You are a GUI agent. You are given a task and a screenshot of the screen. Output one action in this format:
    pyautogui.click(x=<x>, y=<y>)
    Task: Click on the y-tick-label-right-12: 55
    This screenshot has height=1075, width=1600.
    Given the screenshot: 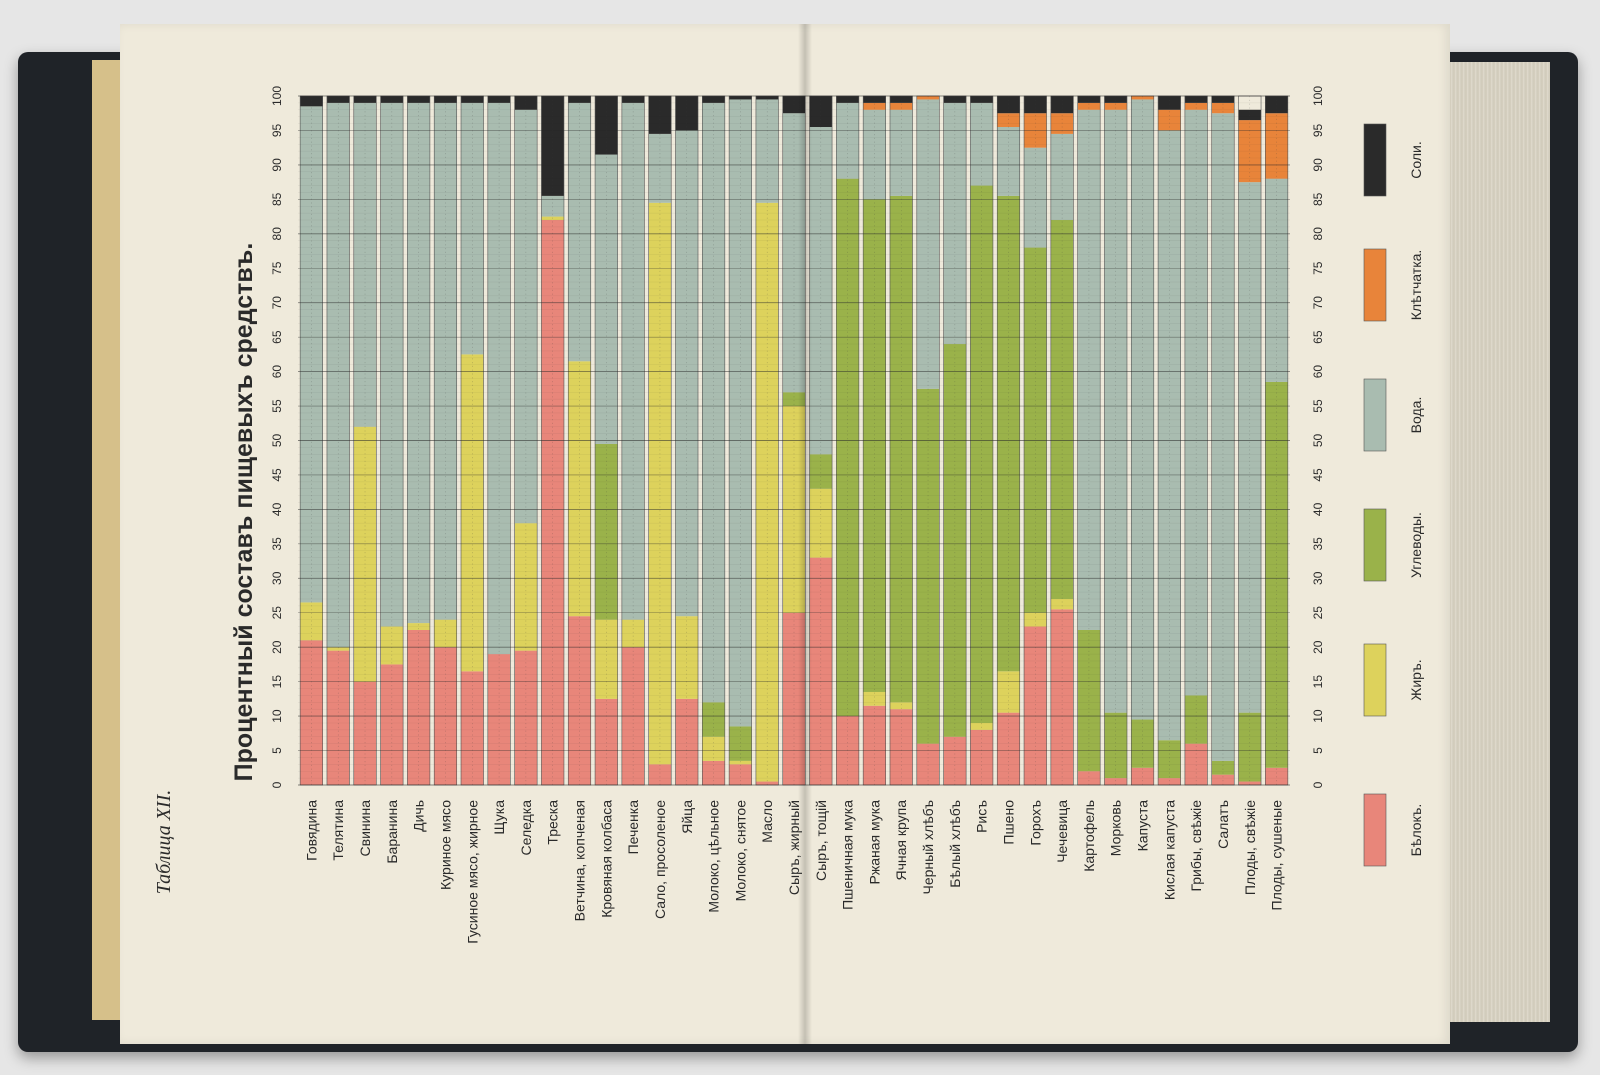 What is the action you would take?
    pyautogui.click(x=1318, y=406)
    